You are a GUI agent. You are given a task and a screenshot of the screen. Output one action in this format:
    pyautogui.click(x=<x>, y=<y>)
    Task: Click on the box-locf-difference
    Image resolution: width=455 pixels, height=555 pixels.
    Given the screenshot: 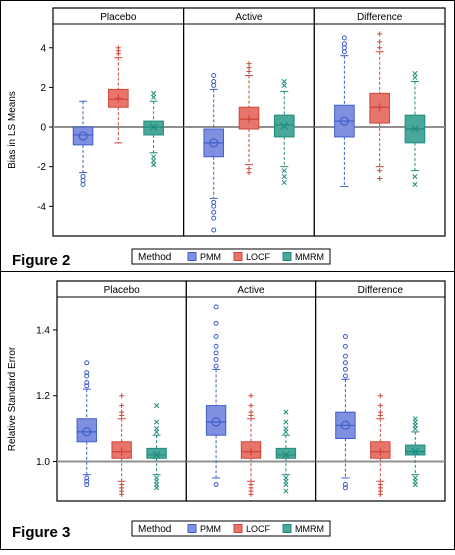 What is the action you would take?
    pyautogui.click(x=379, y=106)
    